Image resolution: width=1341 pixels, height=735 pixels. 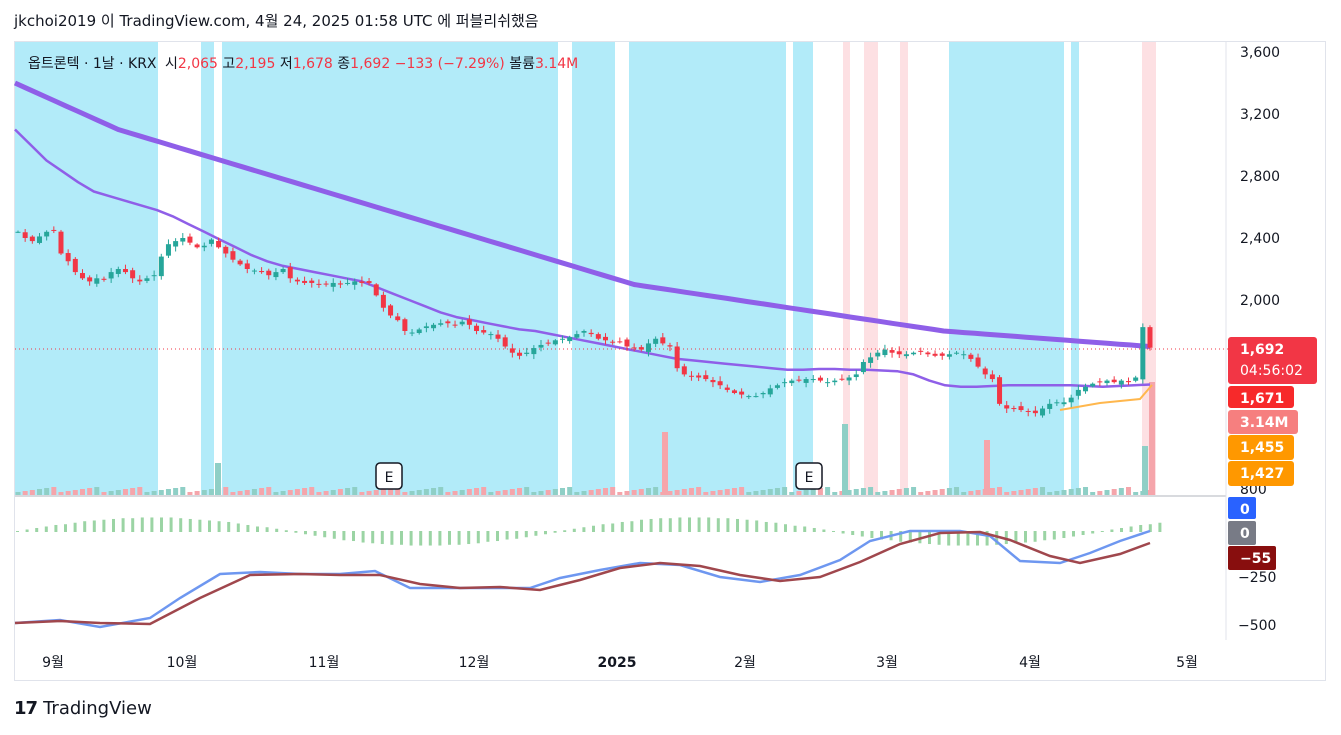 I want to click on bg-band-pink, so click(x=871, y=268).